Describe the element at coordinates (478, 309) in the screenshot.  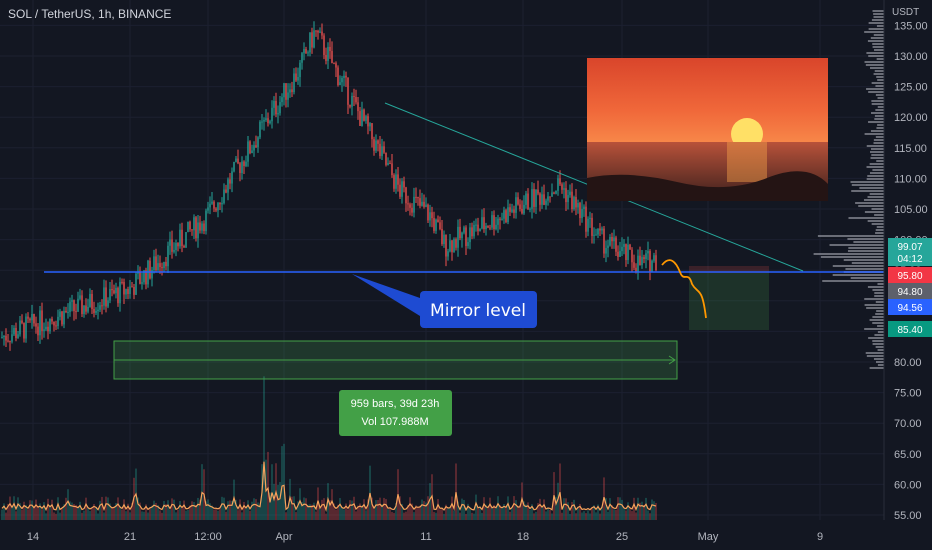
I see `mirror-level-callout` at that location.